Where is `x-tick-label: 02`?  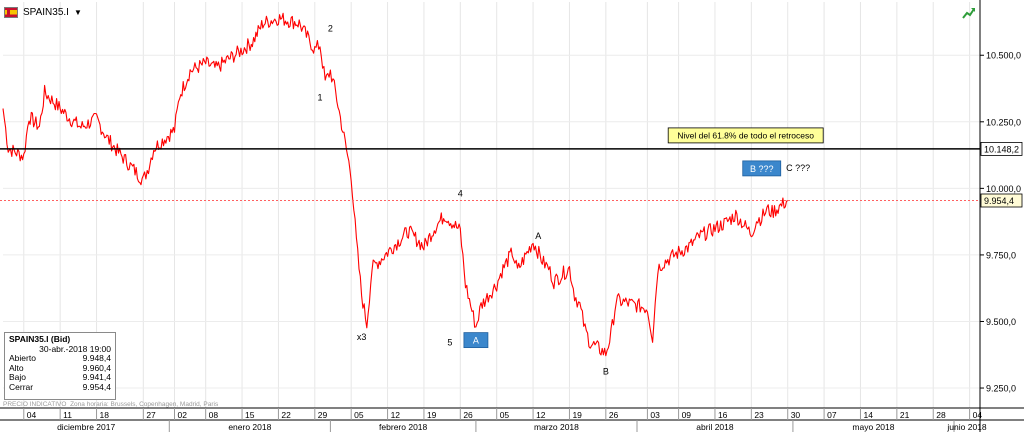
x-tick-label: 02 is located at coordinates (182, 415).